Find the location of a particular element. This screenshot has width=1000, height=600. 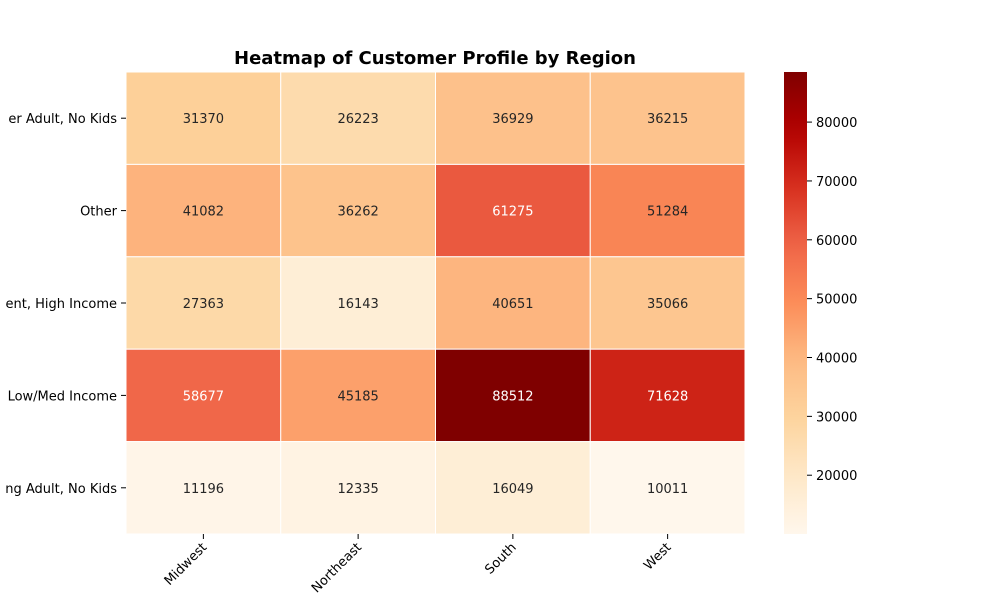

cell-value-label: 36929 is located at coordinates (512, 119).